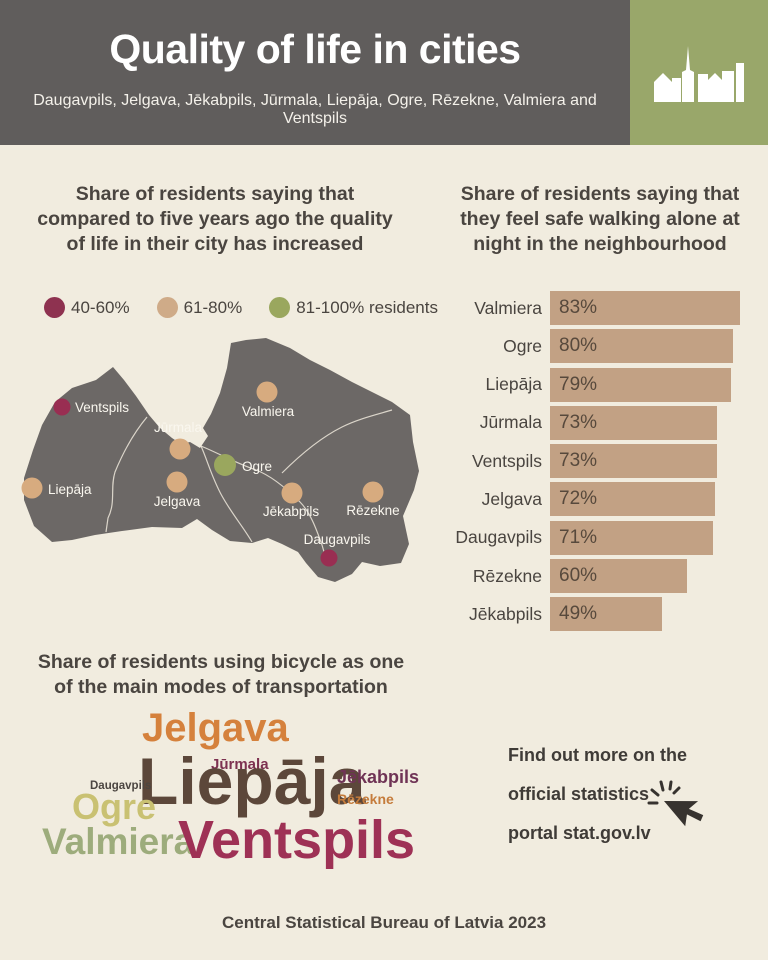  Describe the element at coordinates (257, 466) in the screenshot. I see `city-label: Ogre` at that location.